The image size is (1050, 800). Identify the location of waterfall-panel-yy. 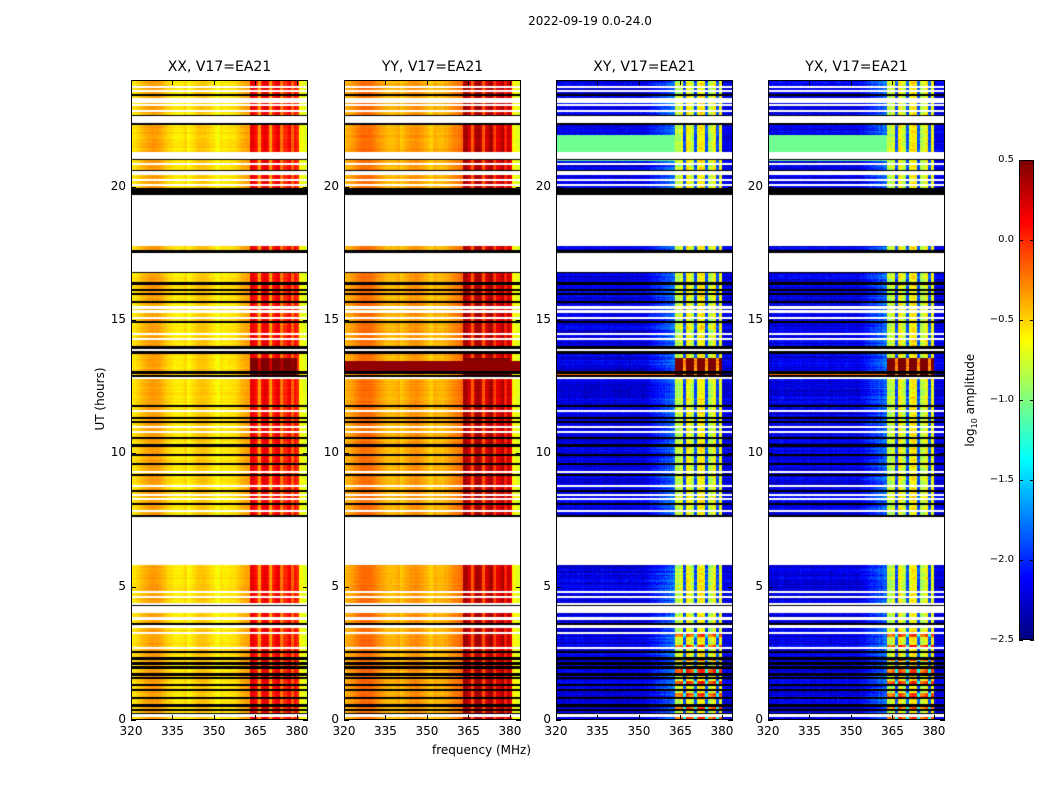
(432, 400).